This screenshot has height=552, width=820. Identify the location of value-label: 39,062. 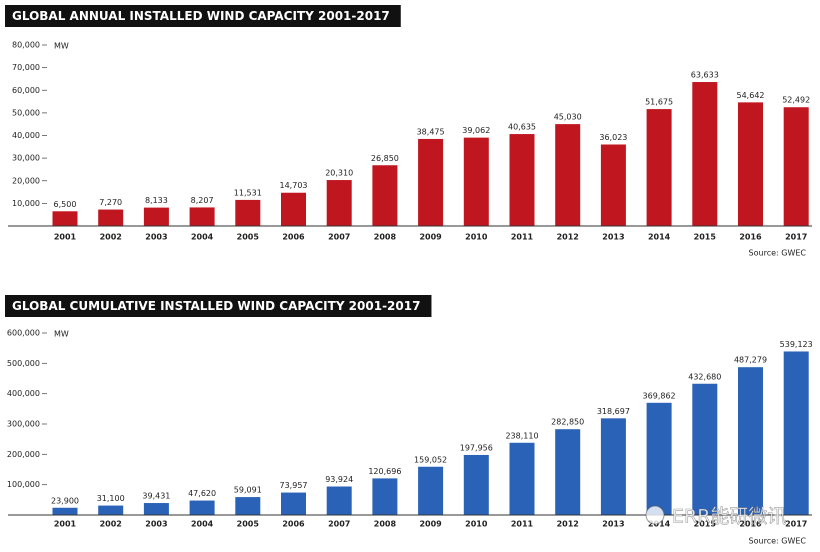
(476, 130).